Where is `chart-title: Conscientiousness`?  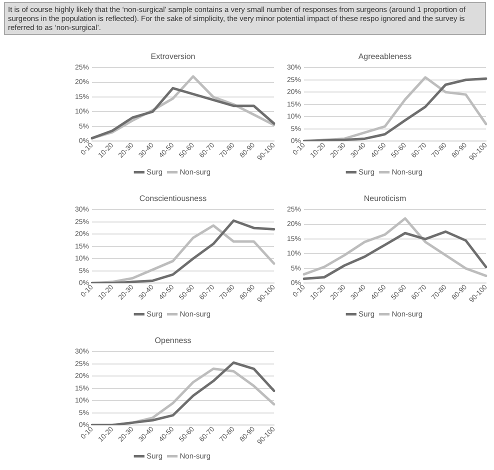
chart-title: Conscientiousness is located at coordinates (173, 199).